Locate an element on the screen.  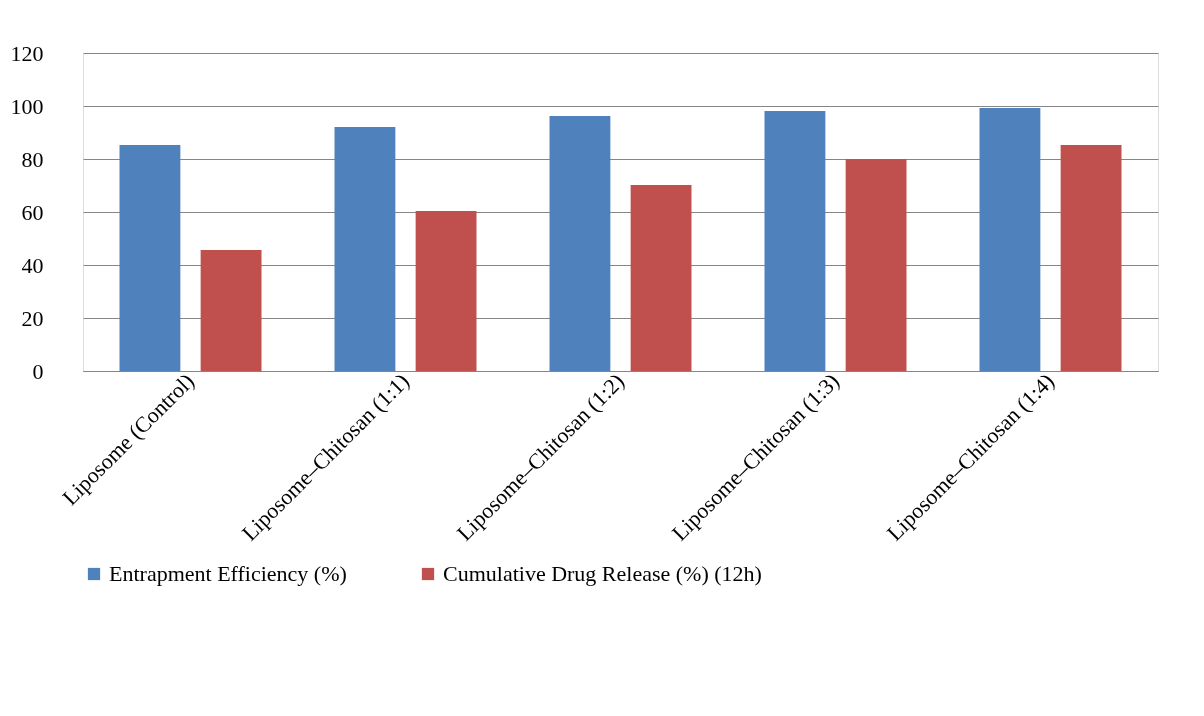
legend-label: Entrapment Efficiency (%) is located at coordinates (228, 573).